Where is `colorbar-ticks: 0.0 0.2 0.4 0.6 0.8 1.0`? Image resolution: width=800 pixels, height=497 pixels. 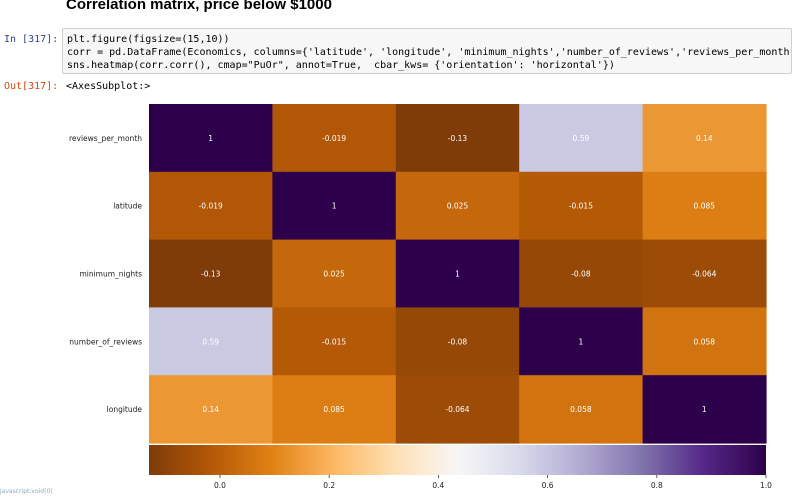 colorbar-ticks: 0.0 0.2 0.4 0.6 0.8 1.0 is located at coordinates (493, 482).